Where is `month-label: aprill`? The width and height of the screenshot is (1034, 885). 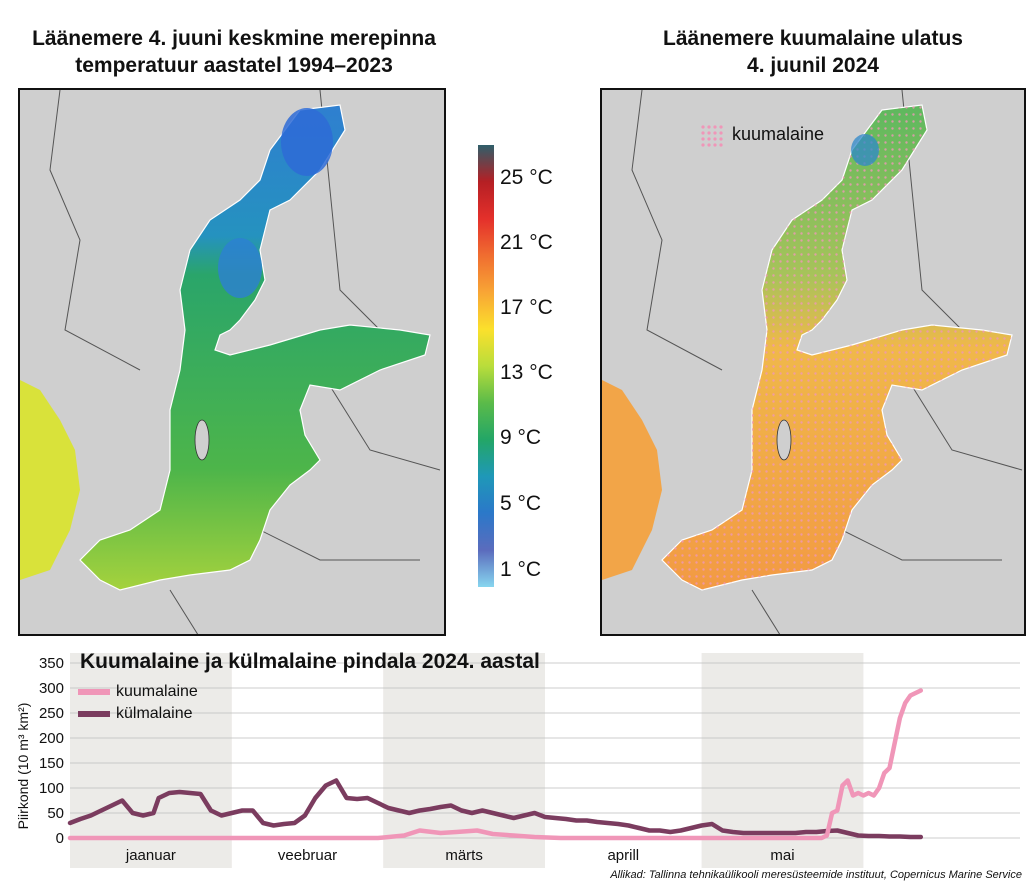 month-label: aprill is located at coordinates (623, 855).